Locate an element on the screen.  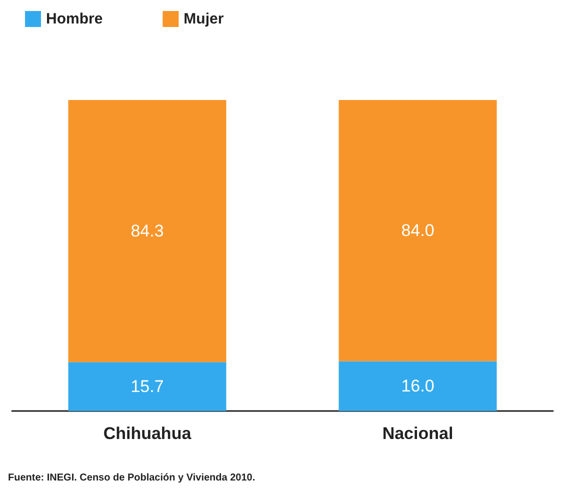
legend-label: Hombre is located at coordinates (74, 19).